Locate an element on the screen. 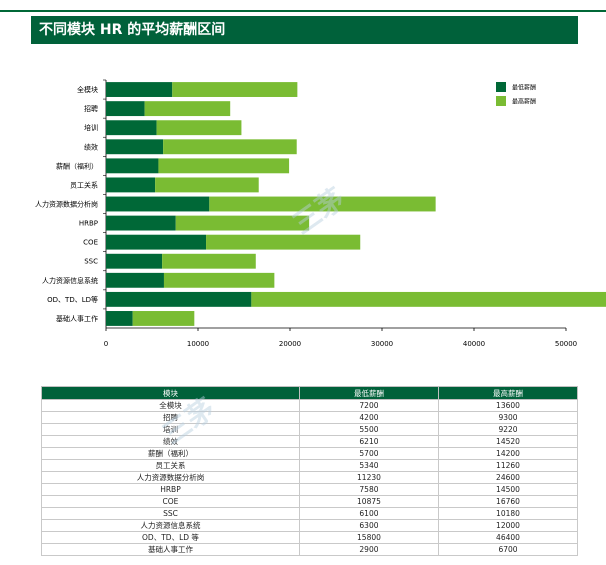 Image resolution: width=606 pixels, height=565 pixels. table-header-max: 最高薪酬 is located at coordinates (508, 393).